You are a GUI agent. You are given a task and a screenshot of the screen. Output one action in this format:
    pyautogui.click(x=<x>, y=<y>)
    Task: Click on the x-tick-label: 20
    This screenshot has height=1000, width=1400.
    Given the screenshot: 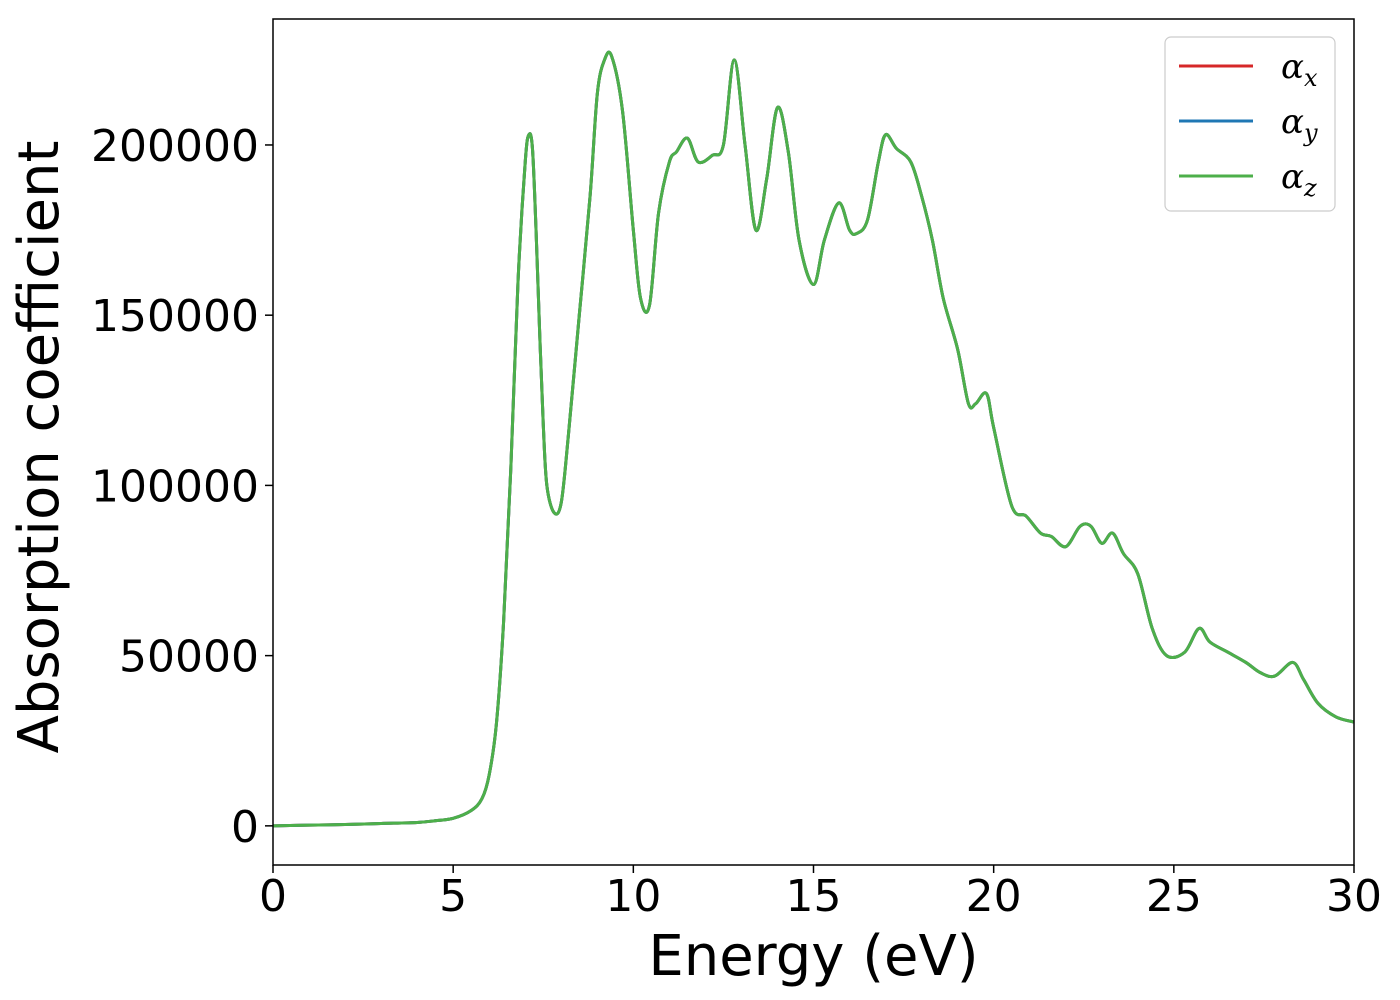 What is the action you would take?
    pyautogui.click(x=994, y=896)
    